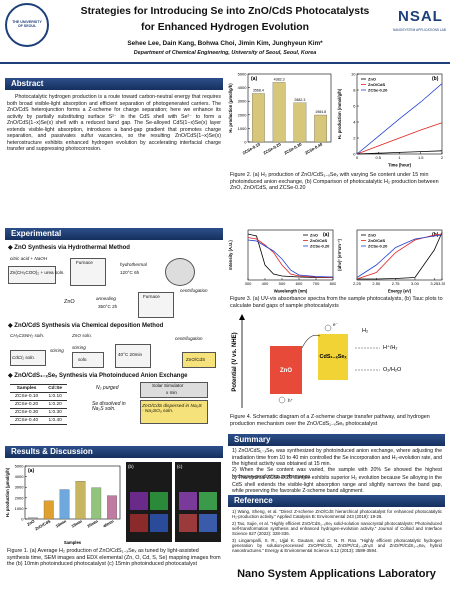 Image resolution: width=450 pixels, height=600 pixels. Describe the element at coordinates (79, 347) in the screenshot. I see `diagram-label: stirring` at that location.